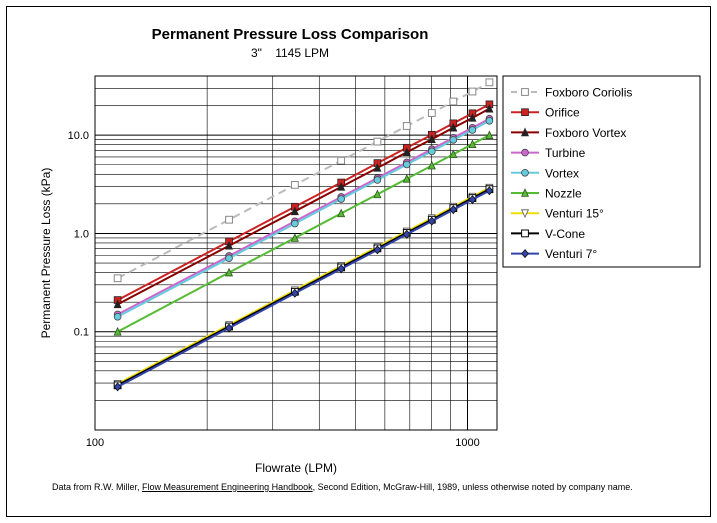  I want to click on legend-label-foxboro-coriolis: Foxboro Coriolis, so click(588, 93).